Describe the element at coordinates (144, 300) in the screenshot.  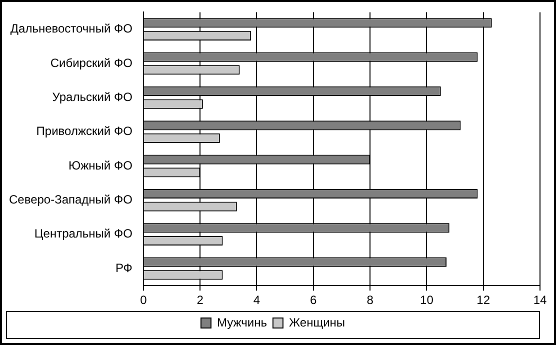
I see `x-tick-label: 0` at that location.